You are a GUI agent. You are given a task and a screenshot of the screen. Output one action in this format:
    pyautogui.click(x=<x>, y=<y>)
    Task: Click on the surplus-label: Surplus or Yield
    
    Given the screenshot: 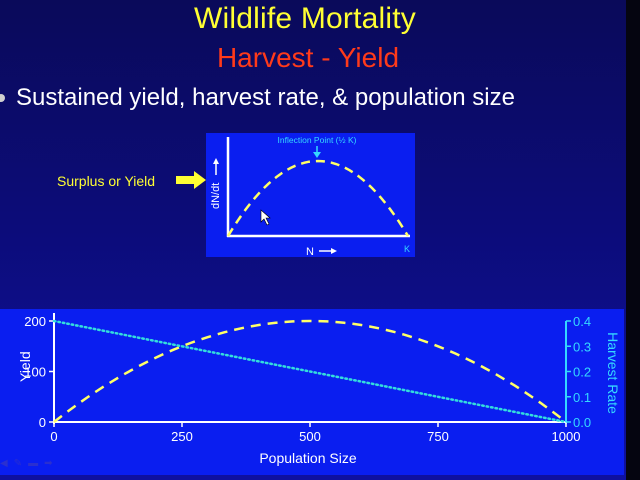 What is the action you would take?
    pyautogui.click(x=106, y=181)
    